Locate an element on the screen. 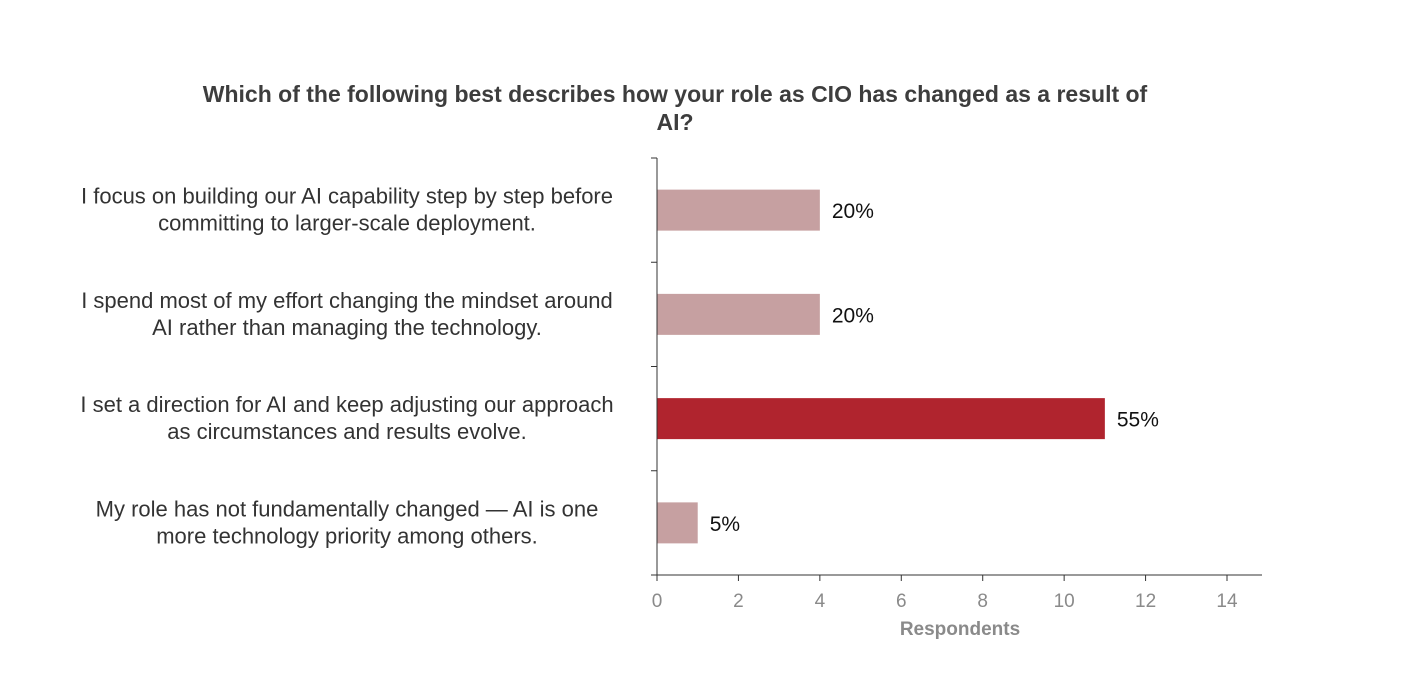  x-tick-label: 14 is located at coordinates (1227, 601).